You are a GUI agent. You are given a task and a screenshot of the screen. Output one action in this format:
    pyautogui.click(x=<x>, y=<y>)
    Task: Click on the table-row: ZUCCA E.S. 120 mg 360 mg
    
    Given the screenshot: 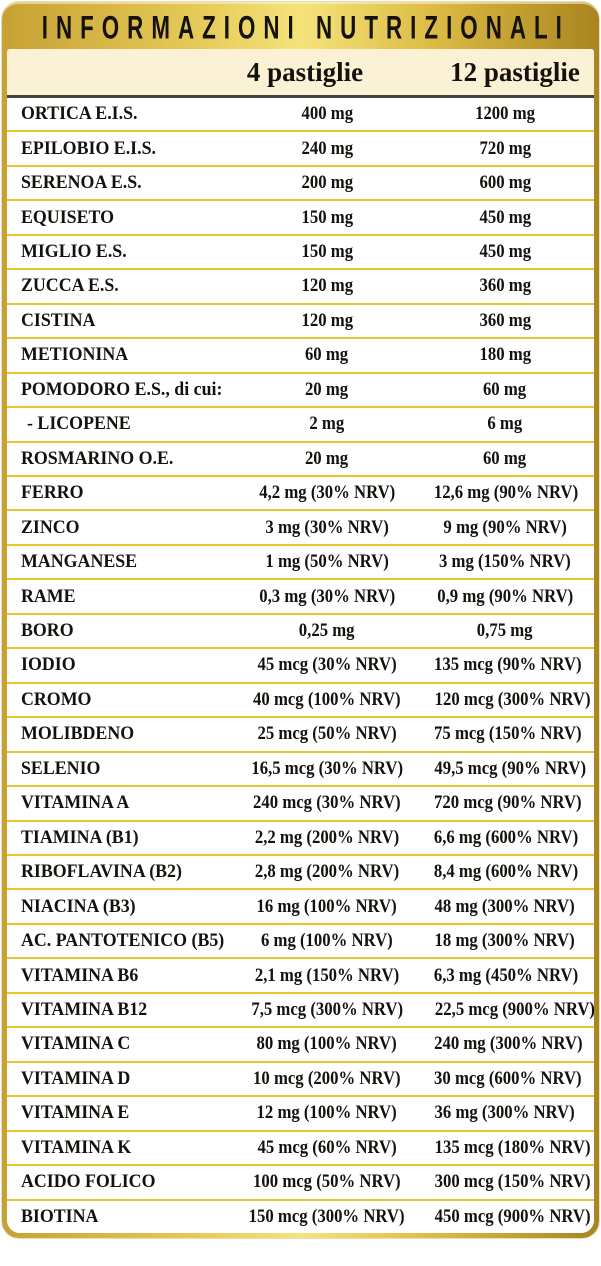 What is the action you would take?
    pyautogui.click(x=300, y=287)
    